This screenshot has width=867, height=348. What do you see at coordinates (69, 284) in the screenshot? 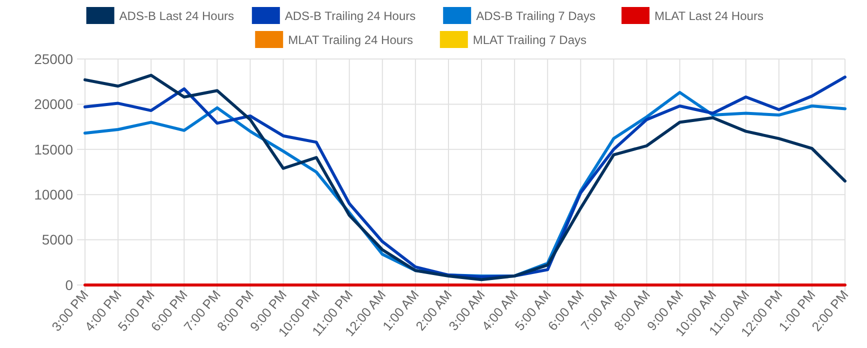
I see `y-tick-label: 0` at bounding box center [69, 284].